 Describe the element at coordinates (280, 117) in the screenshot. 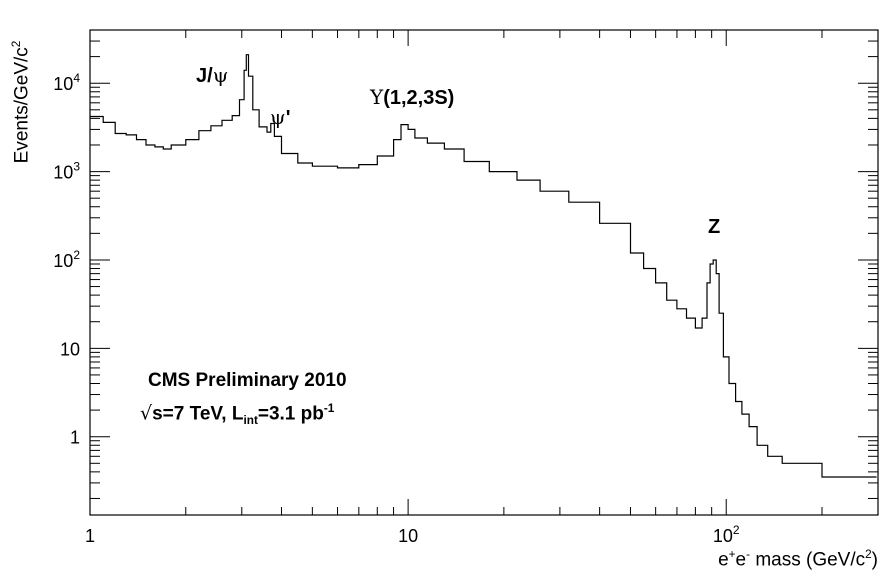

I see `annotation-psi-prime: ψ'` at that location.